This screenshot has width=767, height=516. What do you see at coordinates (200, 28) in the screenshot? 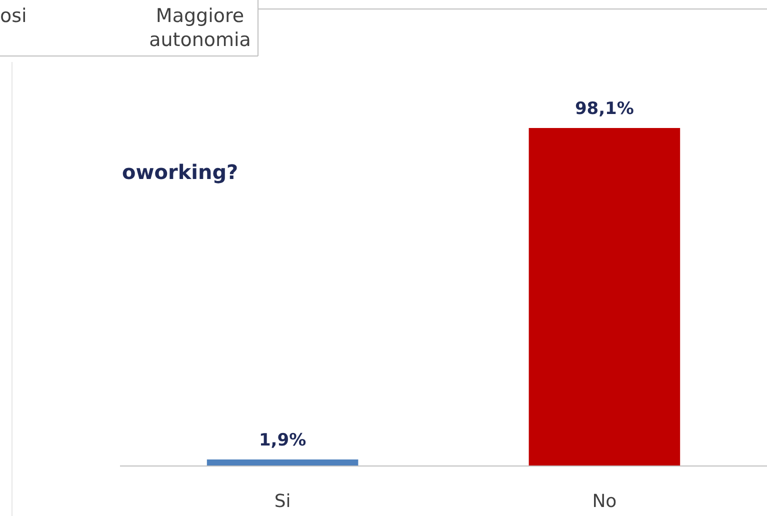
I see `text: Maggiore autonomia` at bounding box center [200, 28].